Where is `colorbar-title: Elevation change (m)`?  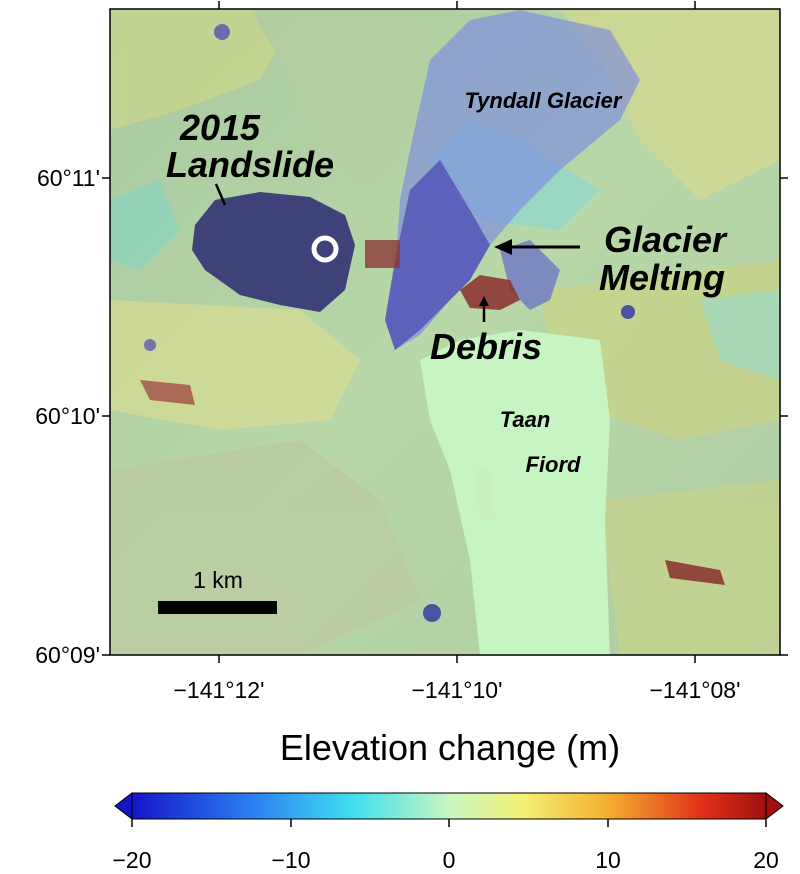 colorbar-title: Elevation change (m) is located at coordinates (450, 747).